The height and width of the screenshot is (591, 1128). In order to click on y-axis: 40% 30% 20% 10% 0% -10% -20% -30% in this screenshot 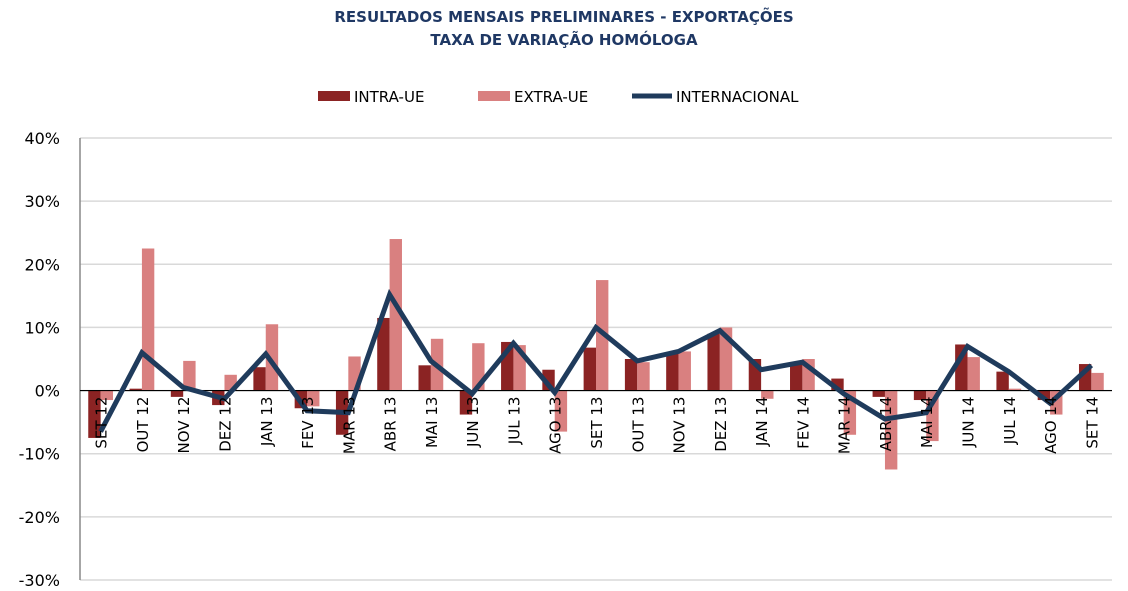, I will do `click(50, 359)`.